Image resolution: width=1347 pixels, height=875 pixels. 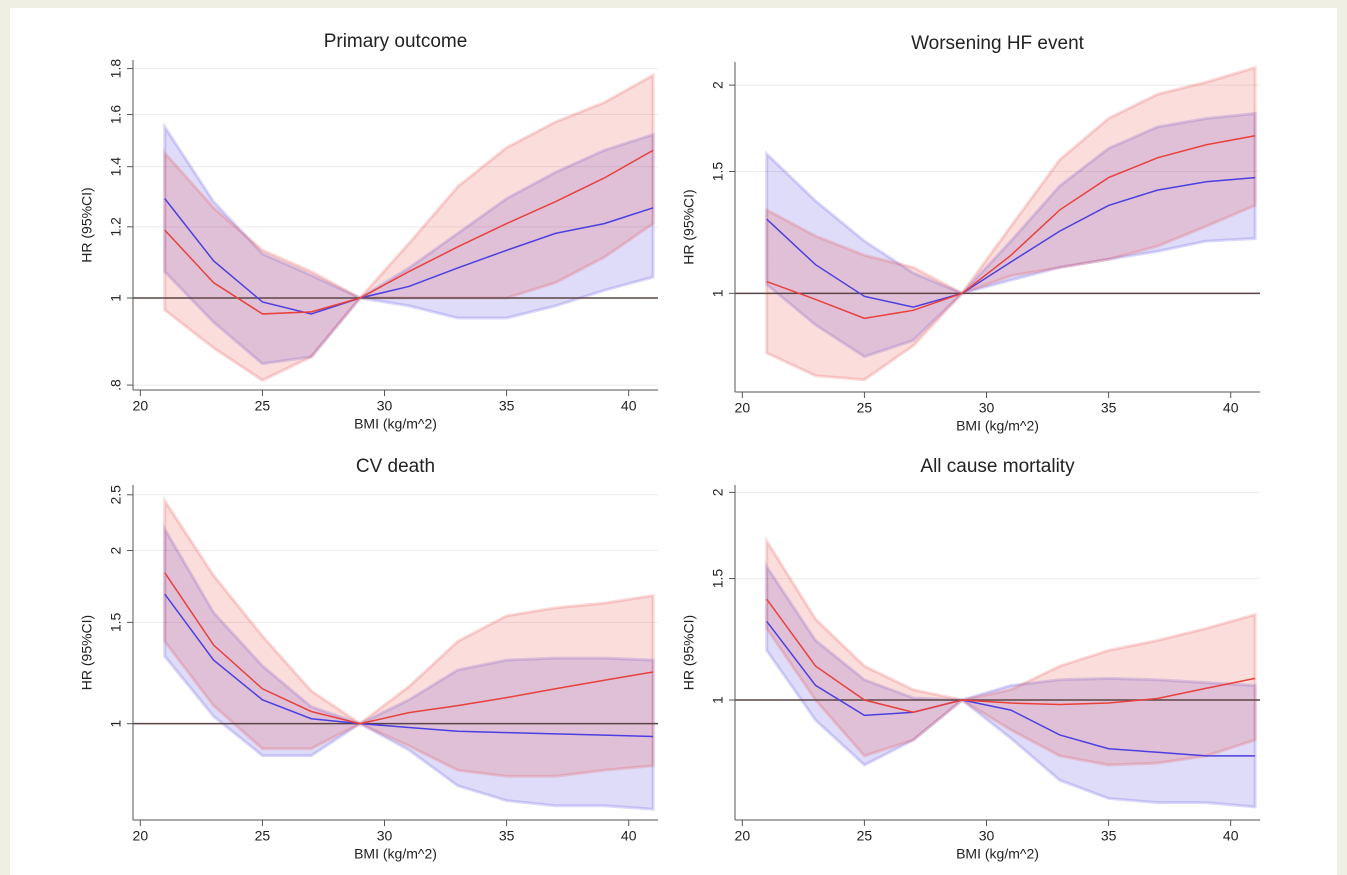 I want to click on panel-title: All cause mortality, so click(x=997, y=466).